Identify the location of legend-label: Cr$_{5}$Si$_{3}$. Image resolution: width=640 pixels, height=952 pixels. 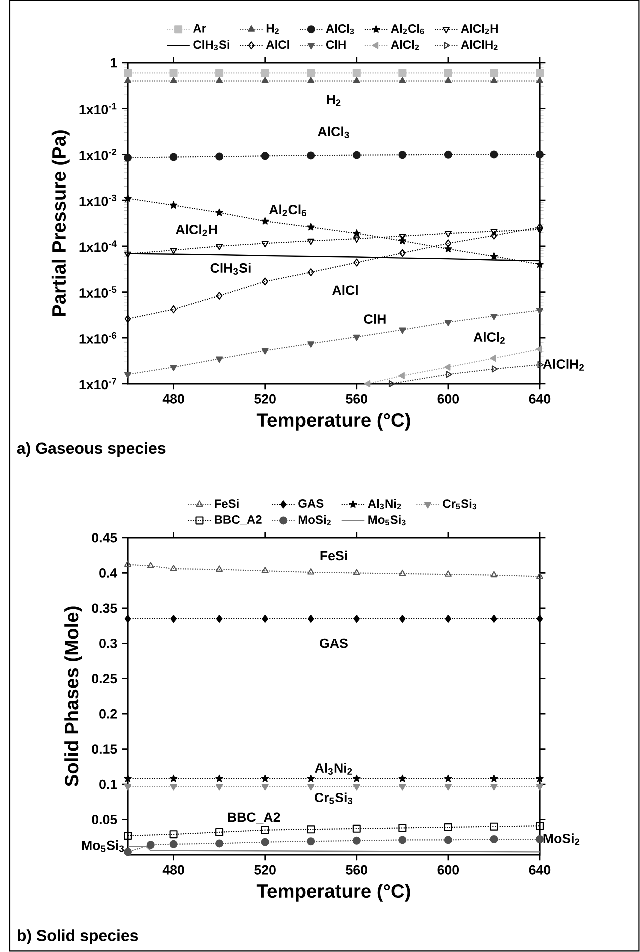
(460, 504).